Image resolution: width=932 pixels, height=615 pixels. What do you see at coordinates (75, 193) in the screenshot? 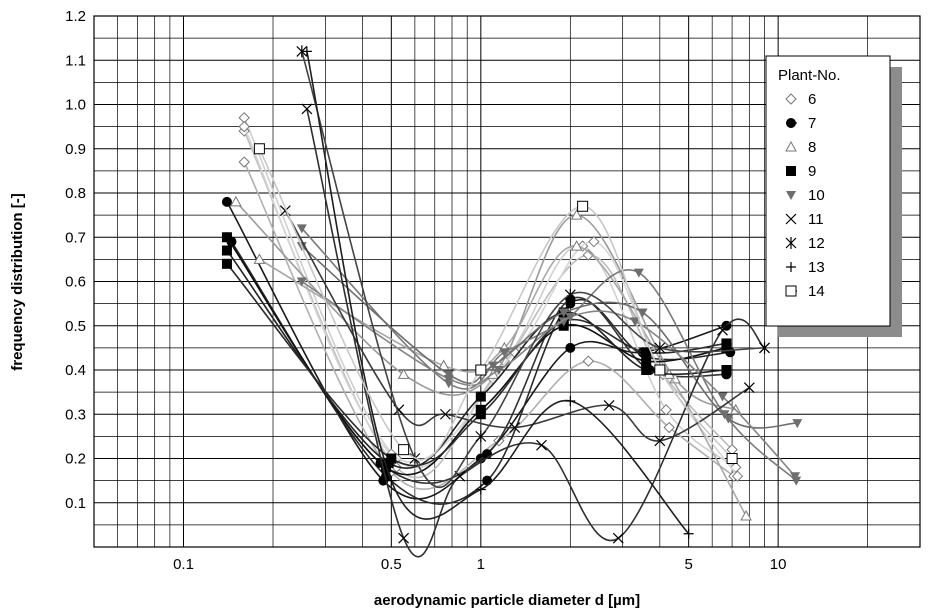
I see `y-tick-label: 0.8` at bounding box center [75, 193].